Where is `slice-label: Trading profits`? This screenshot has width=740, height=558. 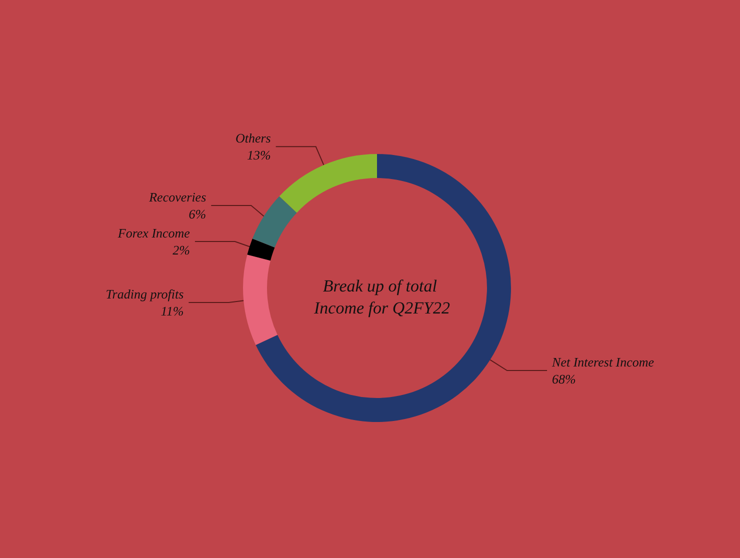 slice-label: Trading profits is located at coordinates (145, 294).